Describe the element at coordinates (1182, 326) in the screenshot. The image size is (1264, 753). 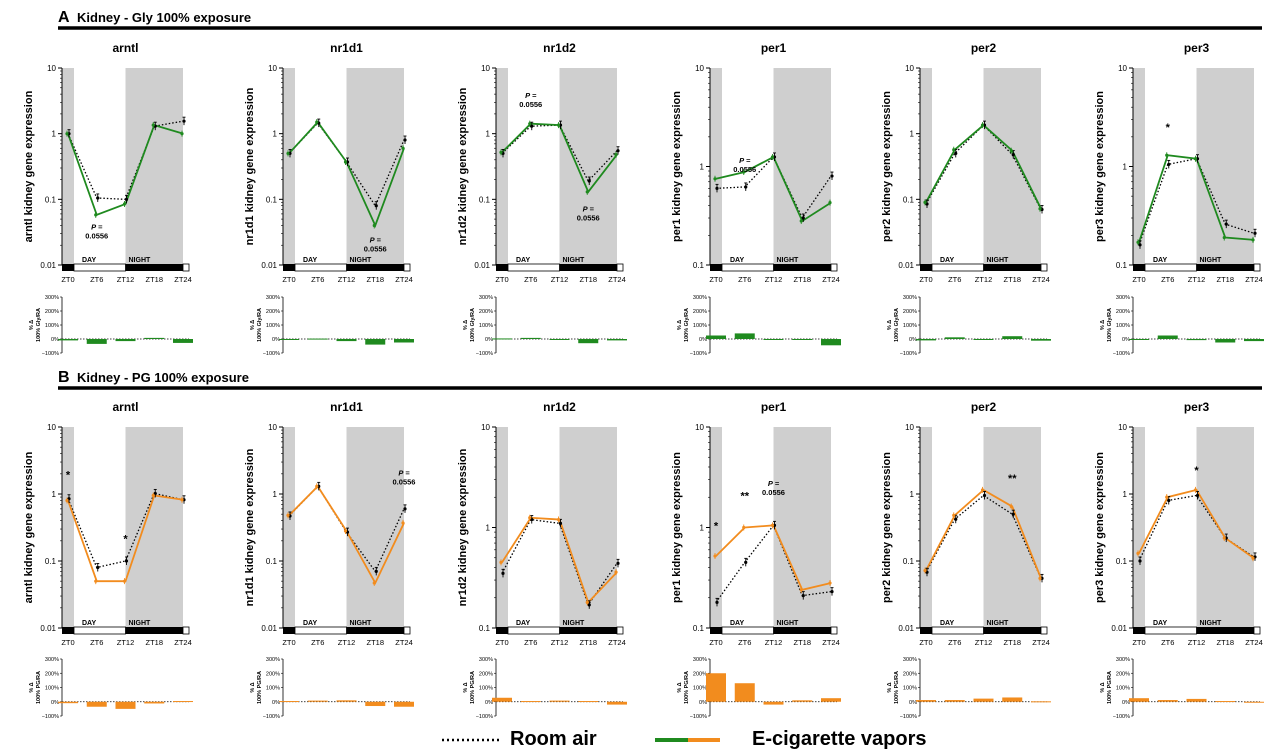
I see `pct-change-chart: 300% 200% 100% 0% −100% % Δ100% Gly/RA` at that location.